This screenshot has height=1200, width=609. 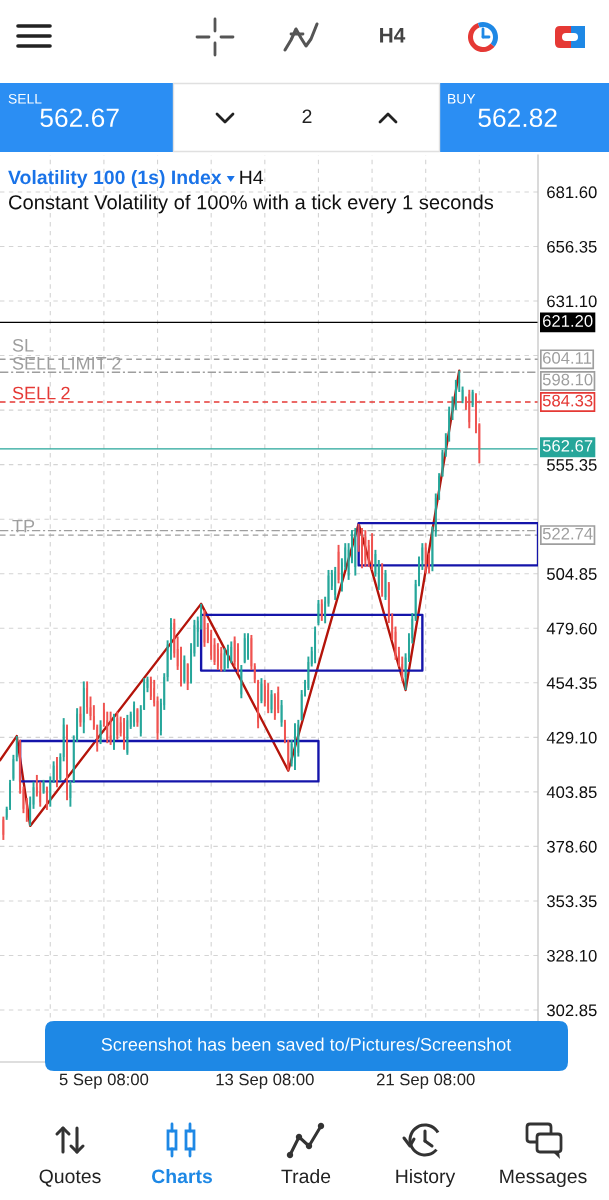 What do you see at coordinates (306, 1176) in the screenshot?
I see `text: Trade` at bounding box center [306, 1176].